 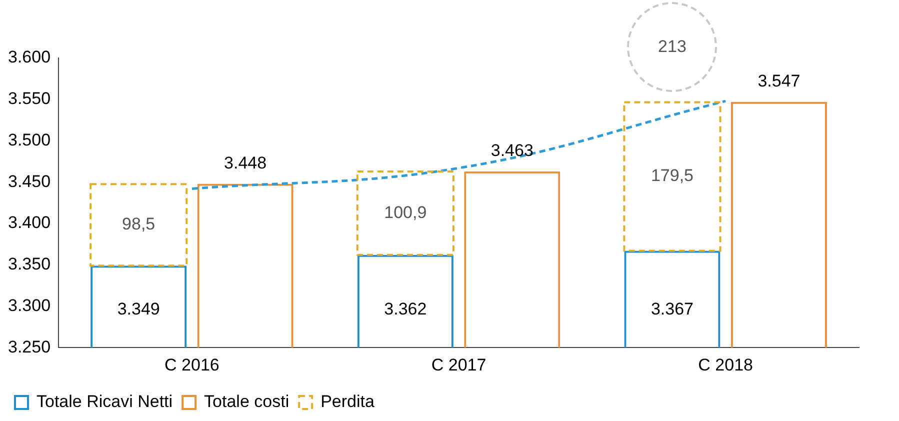 I want to click on data-label: 3.463, so click(x=512, y=150).